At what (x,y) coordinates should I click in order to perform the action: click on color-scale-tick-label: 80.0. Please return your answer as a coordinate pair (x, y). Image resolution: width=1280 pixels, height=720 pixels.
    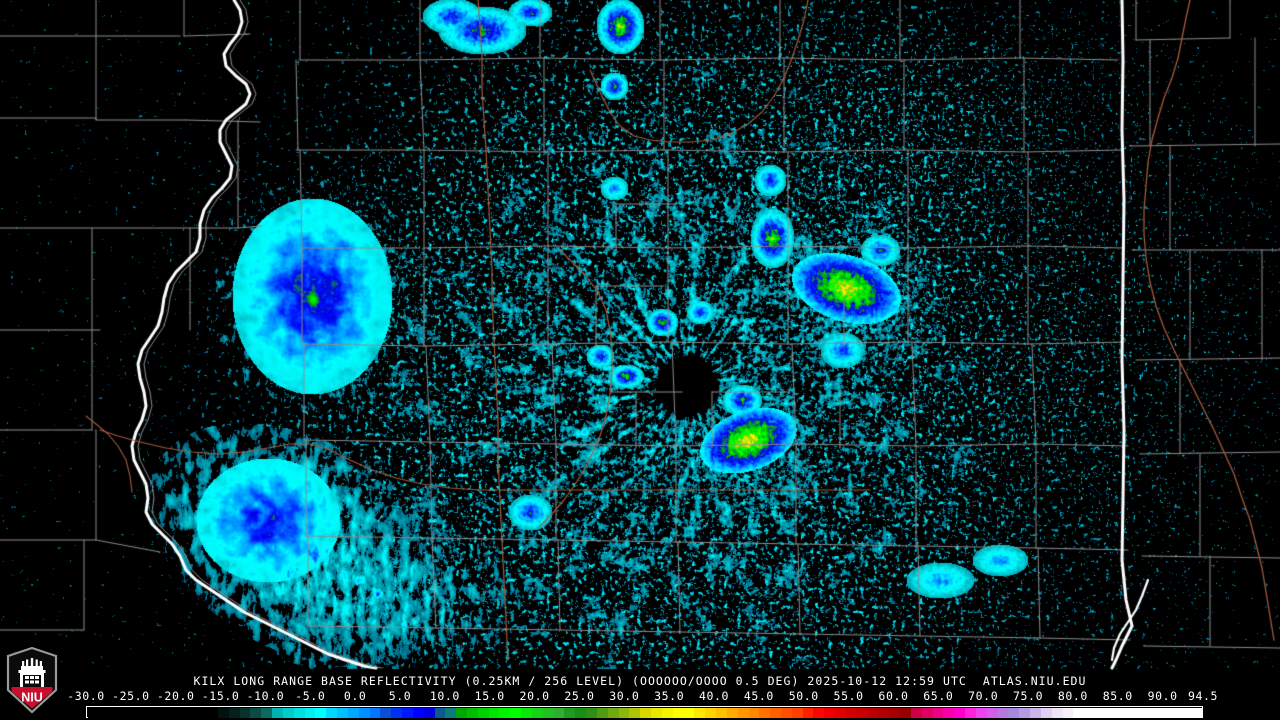
    Looking at the image, I should click on (1072, 696).